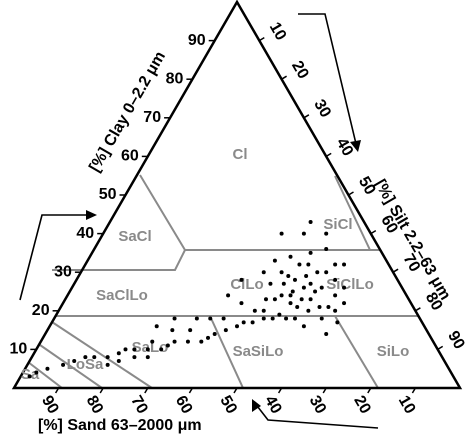 The width and height of the screenshot is (474, 438). I want to click on region-label: SiClLo, so click(350, 284).